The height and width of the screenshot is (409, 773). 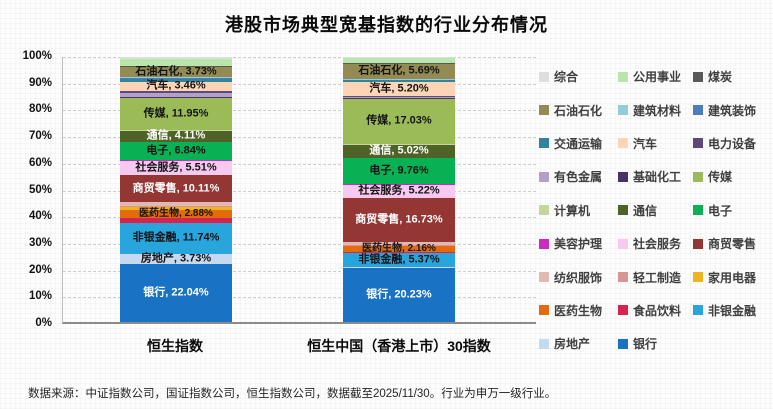 I want to click on bar-segment-石油石化: 石油石化, 5.69%, so click(x=399, y=71).